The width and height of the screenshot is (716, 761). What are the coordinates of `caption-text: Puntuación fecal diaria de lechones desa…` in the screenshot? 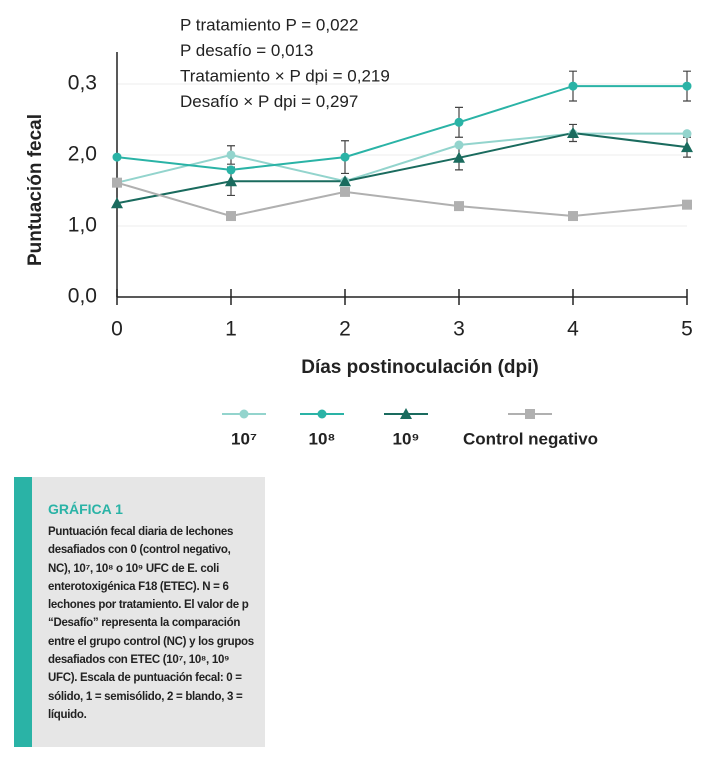 It's located at (151, 623).